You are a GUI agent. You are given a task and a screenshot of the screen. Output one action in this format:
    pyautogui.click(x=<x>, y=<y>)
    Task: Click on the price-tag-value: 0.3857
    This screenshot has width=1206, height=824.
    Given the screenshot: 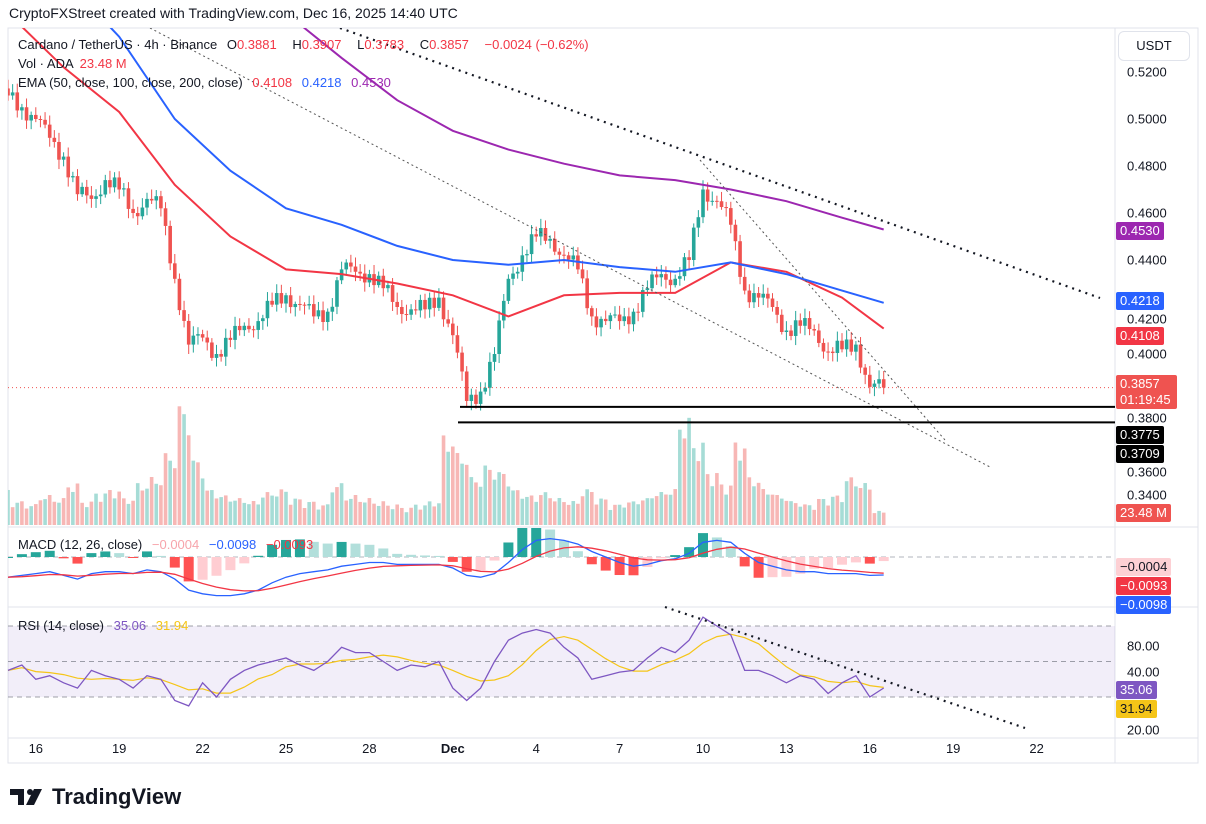 What is the action you would take?
    pyautogui.click(x=1140, y=383)
    